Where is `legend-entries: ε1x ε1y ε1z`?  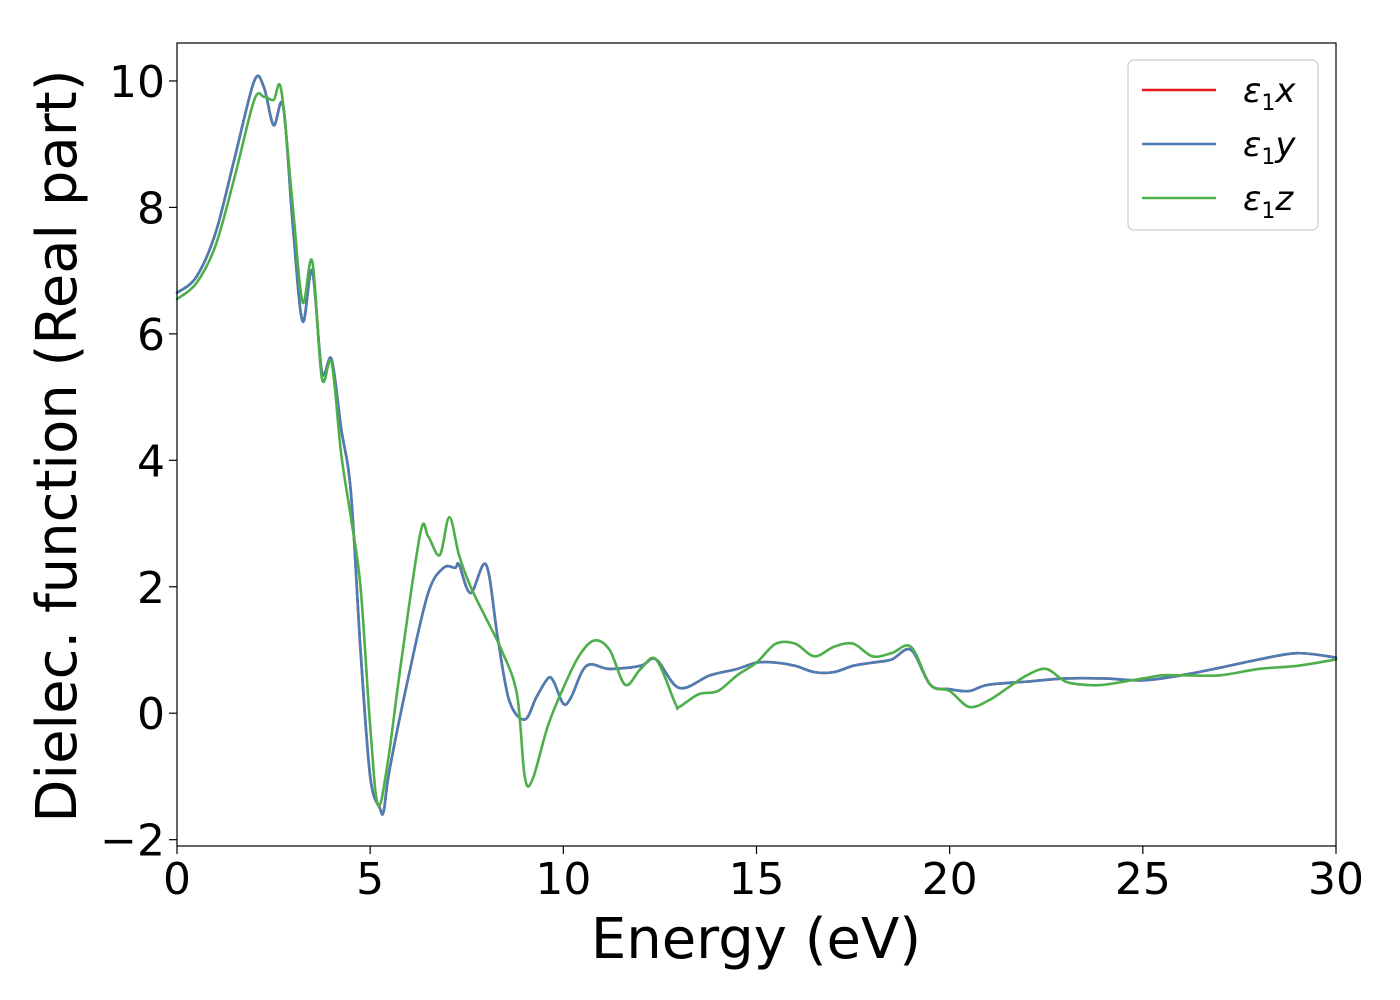
legend-entries: ε1x ε1y ε1z is located at coordinates (1219, 147).